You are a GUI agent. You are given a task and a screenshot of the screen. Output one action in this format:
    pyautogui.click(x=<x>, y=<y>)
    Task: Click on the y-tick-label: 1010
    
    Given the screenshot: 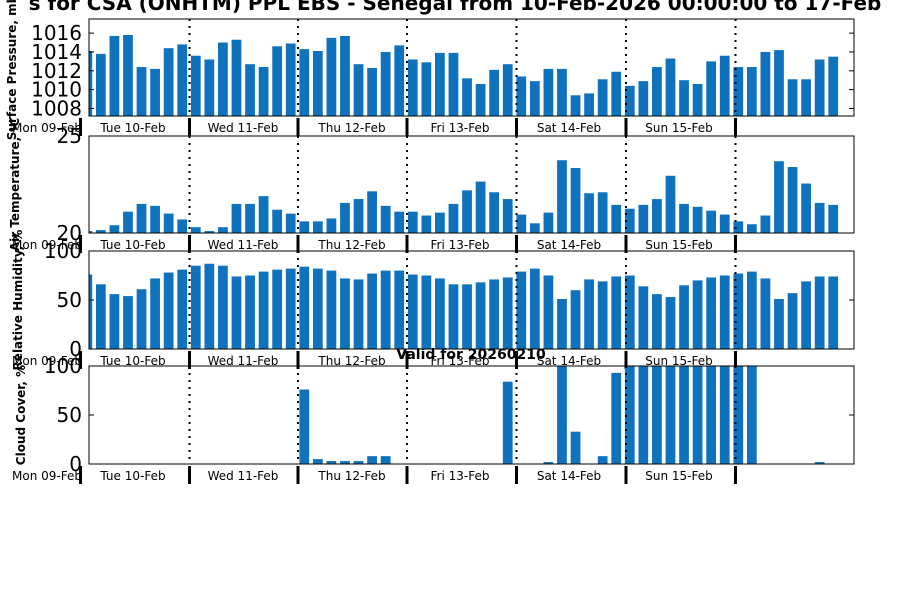 What is the action you would take?
    pyautogui.click(x=56, y=90)
    